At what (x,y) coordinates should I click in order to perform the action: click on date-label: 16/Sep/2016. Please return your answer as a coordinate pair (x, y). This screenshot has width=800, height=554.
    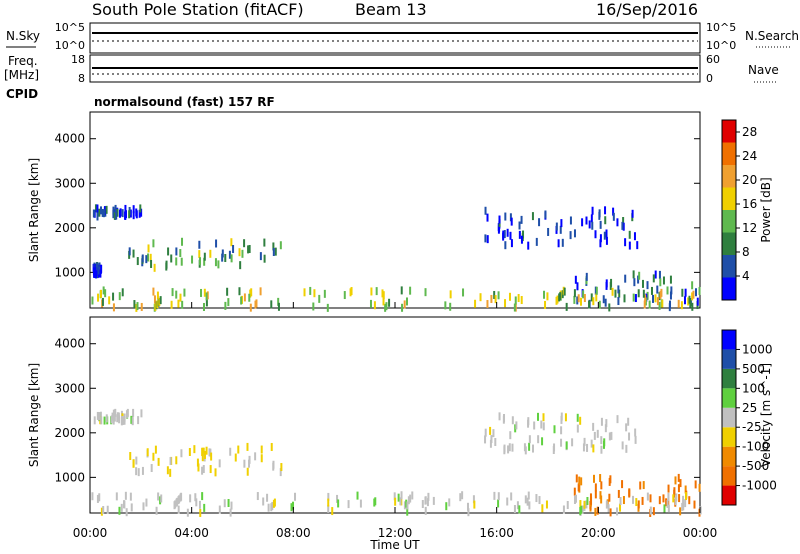
    Looking at the image, I should click on (647, 9).